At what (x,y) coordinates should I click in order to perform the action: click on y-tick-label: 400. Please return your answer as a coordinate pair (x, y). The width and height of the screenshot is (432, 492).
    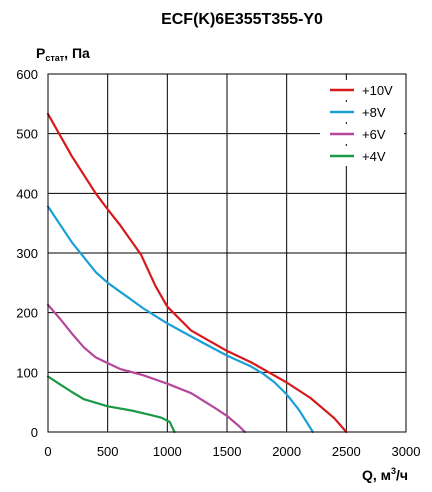
    Looking at the image, I should click on (27, 193).